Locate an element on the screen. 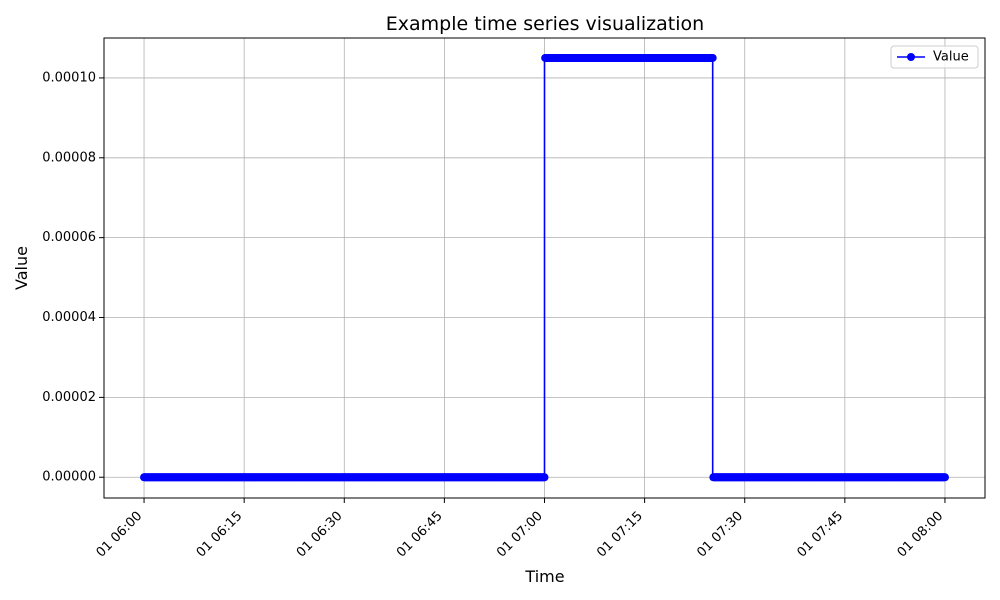 The image size is (1000, 600). legend: Value is located at coordinates (934, 57).